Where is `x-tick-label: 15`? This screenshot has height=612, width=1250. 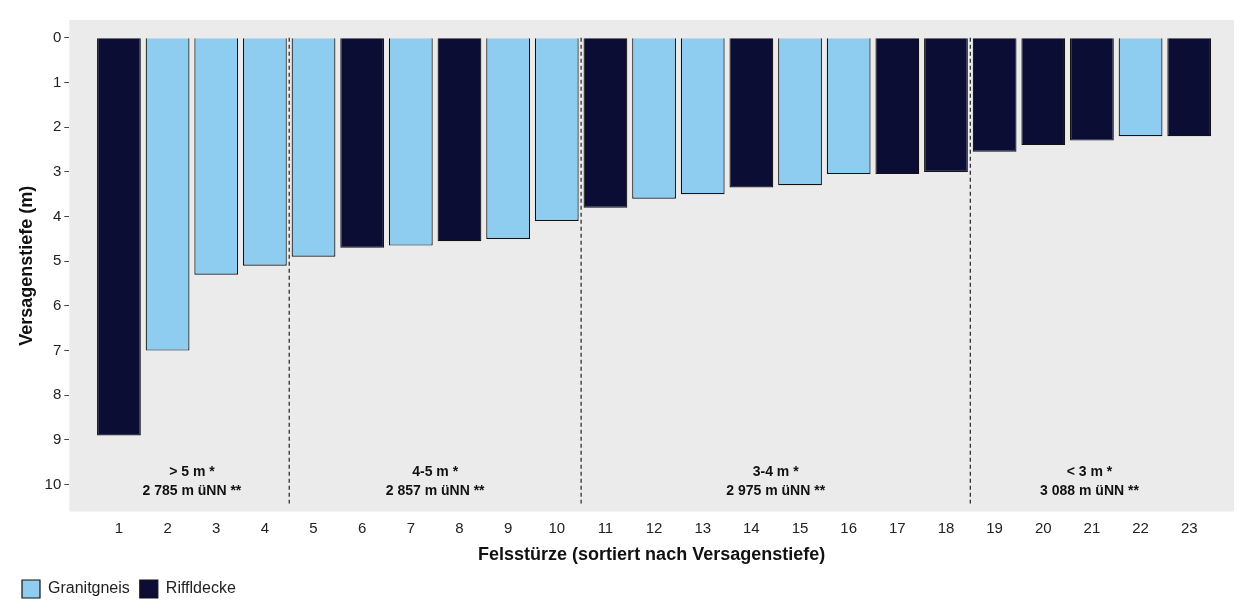
x-tick-label: 15 is located at coordinates (800, 527).